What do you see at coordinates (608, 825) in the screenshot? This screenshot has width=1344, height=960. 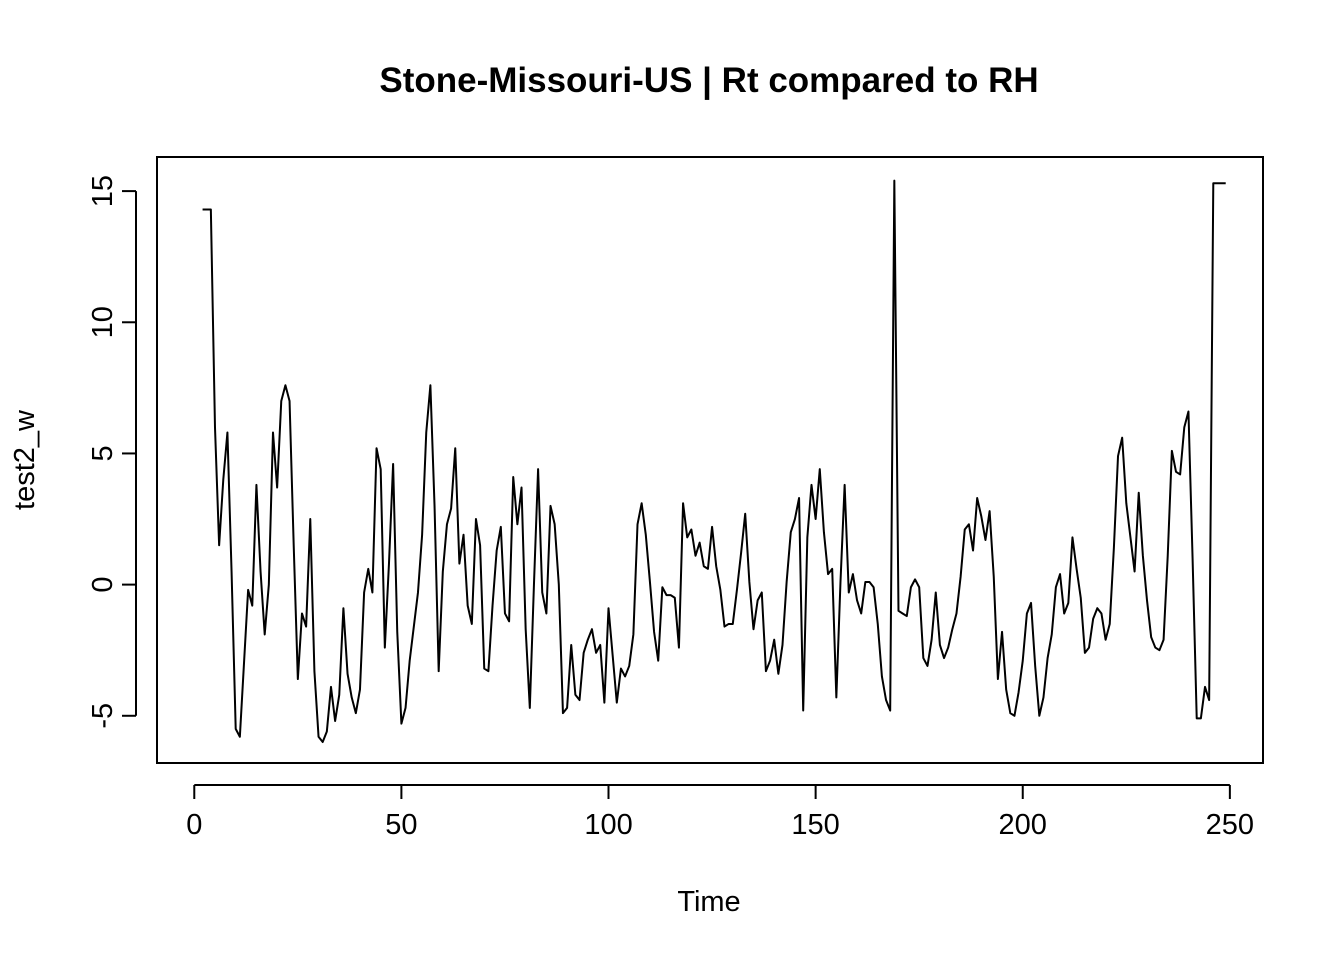 I see `x-tick-label: 100` at bounding box center [608, 825].